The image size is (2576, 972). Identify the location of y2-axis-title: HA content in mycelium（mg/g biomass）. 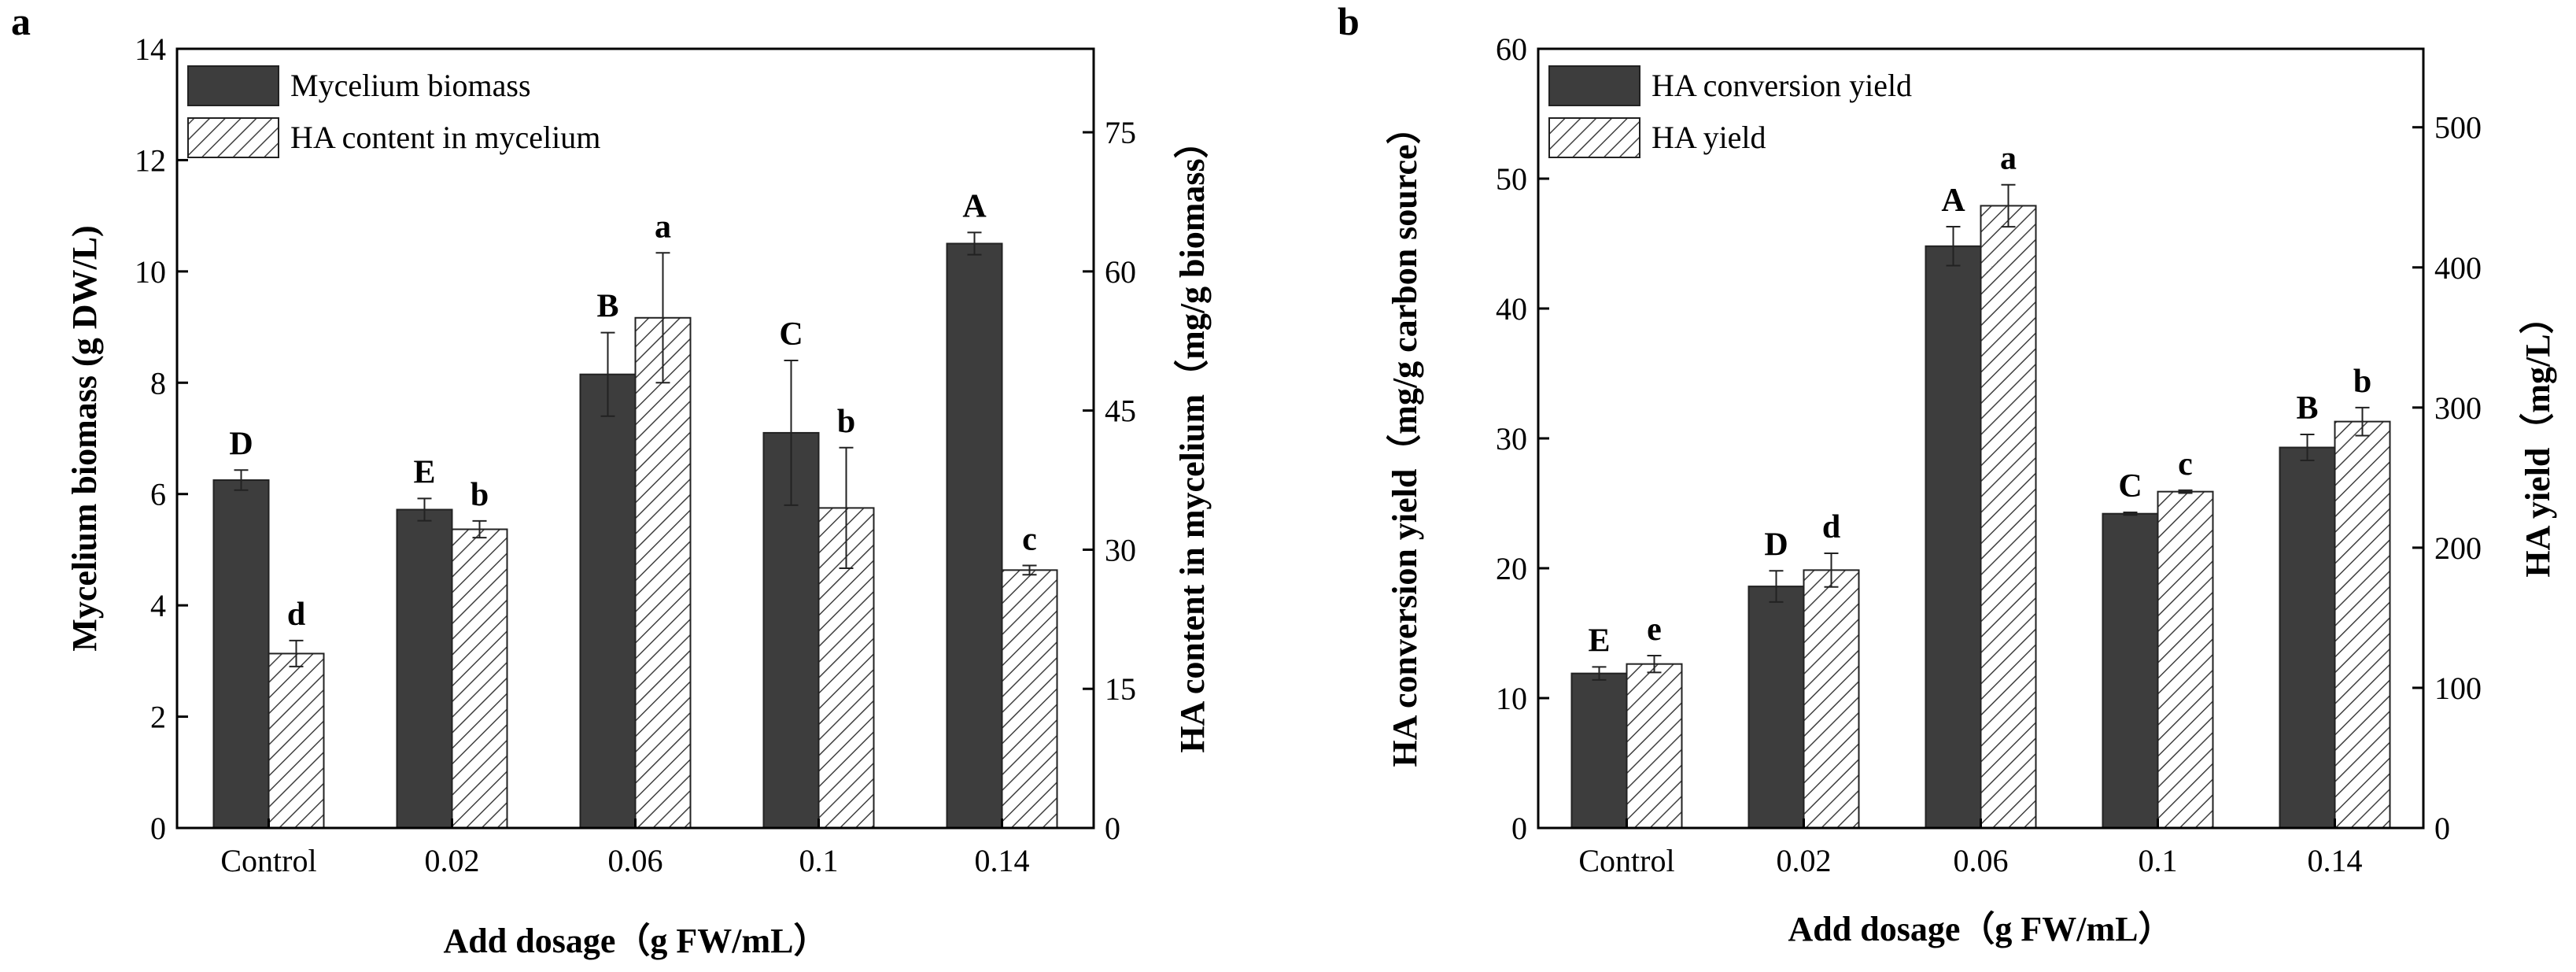
(1193, 438).